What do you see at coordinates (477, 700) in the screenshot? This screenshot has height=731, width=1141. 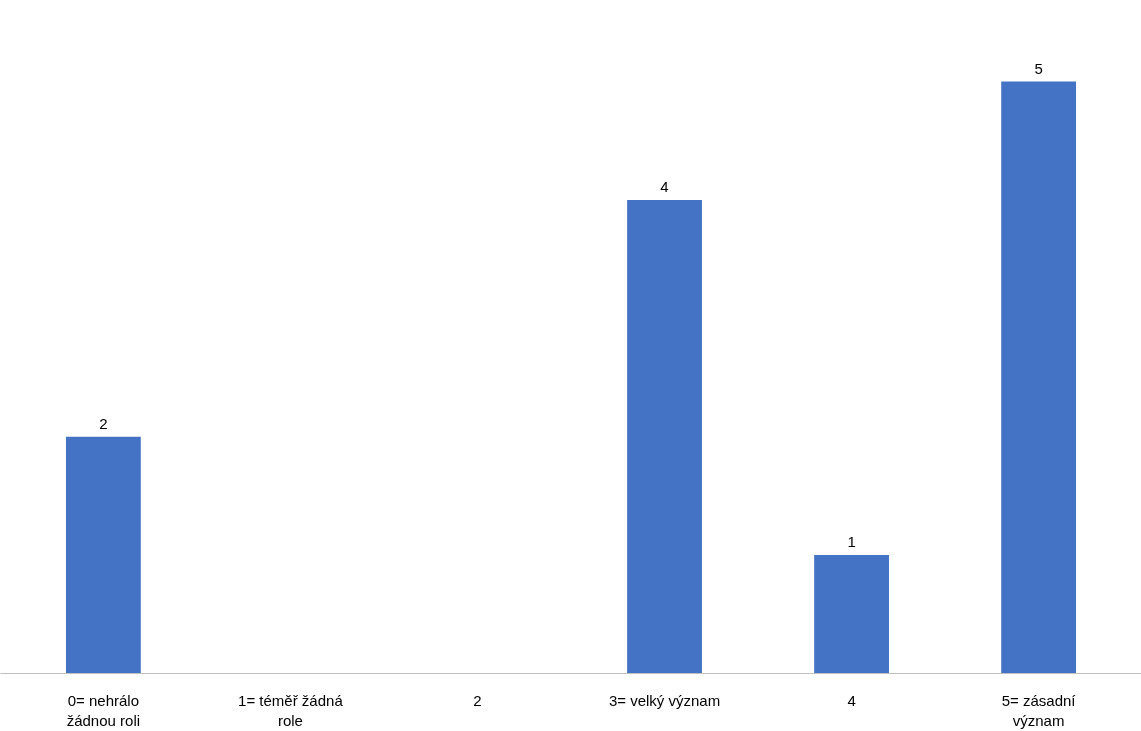 I see `x-tick-label: 2` at bounding box center [477, 700].